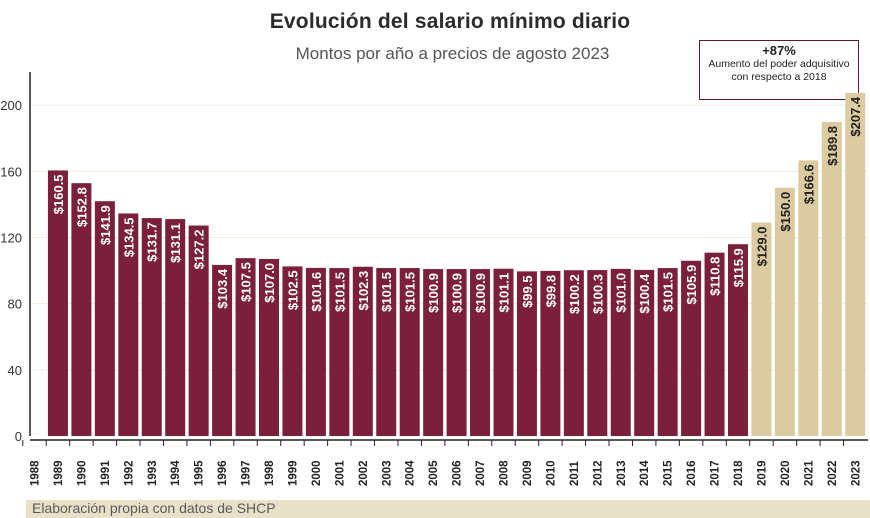 This screenshot has height=518, width=870. What do you see at coordinates (247, 473) in the screenshot?
I see `x-tick-label: 1997` at bounding box center [247, 473].